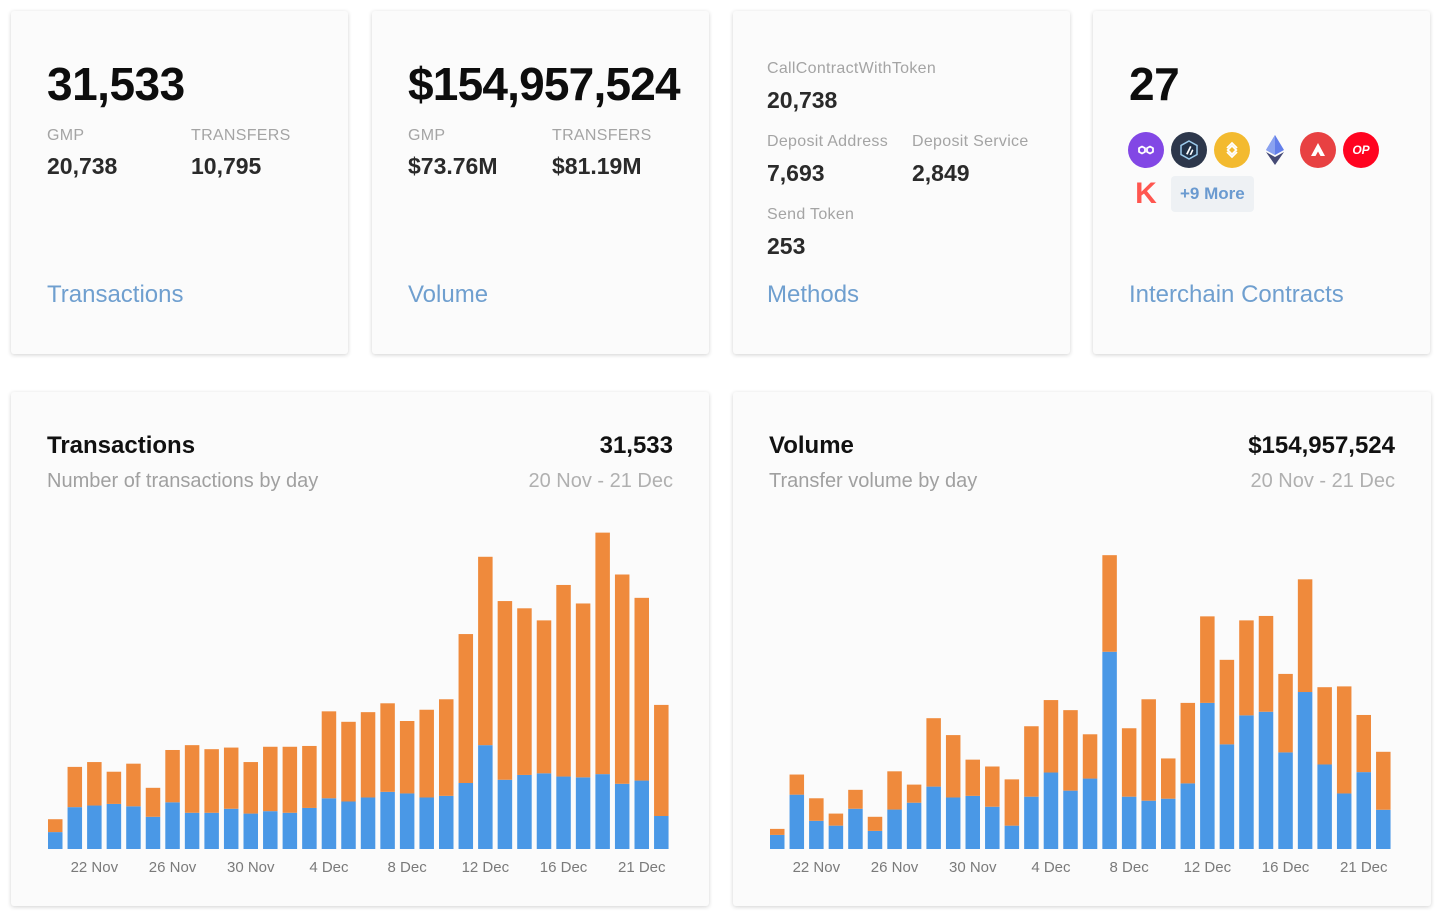 Image resolution: width=1440 pixels, height=920 pixels. What do you see at coordinates (115, 294) in the screenshot?
I see `transactions-link: Transactions` at bounding box center [115, 294].